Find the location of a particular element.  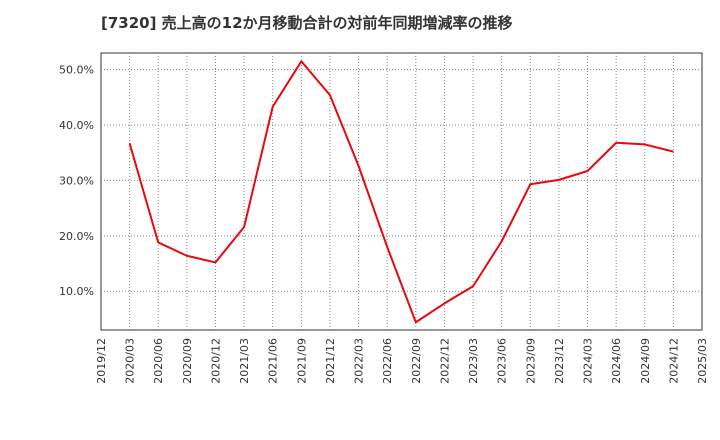

x-tick-label: 2024/03 is located at coordinates (588, 361).